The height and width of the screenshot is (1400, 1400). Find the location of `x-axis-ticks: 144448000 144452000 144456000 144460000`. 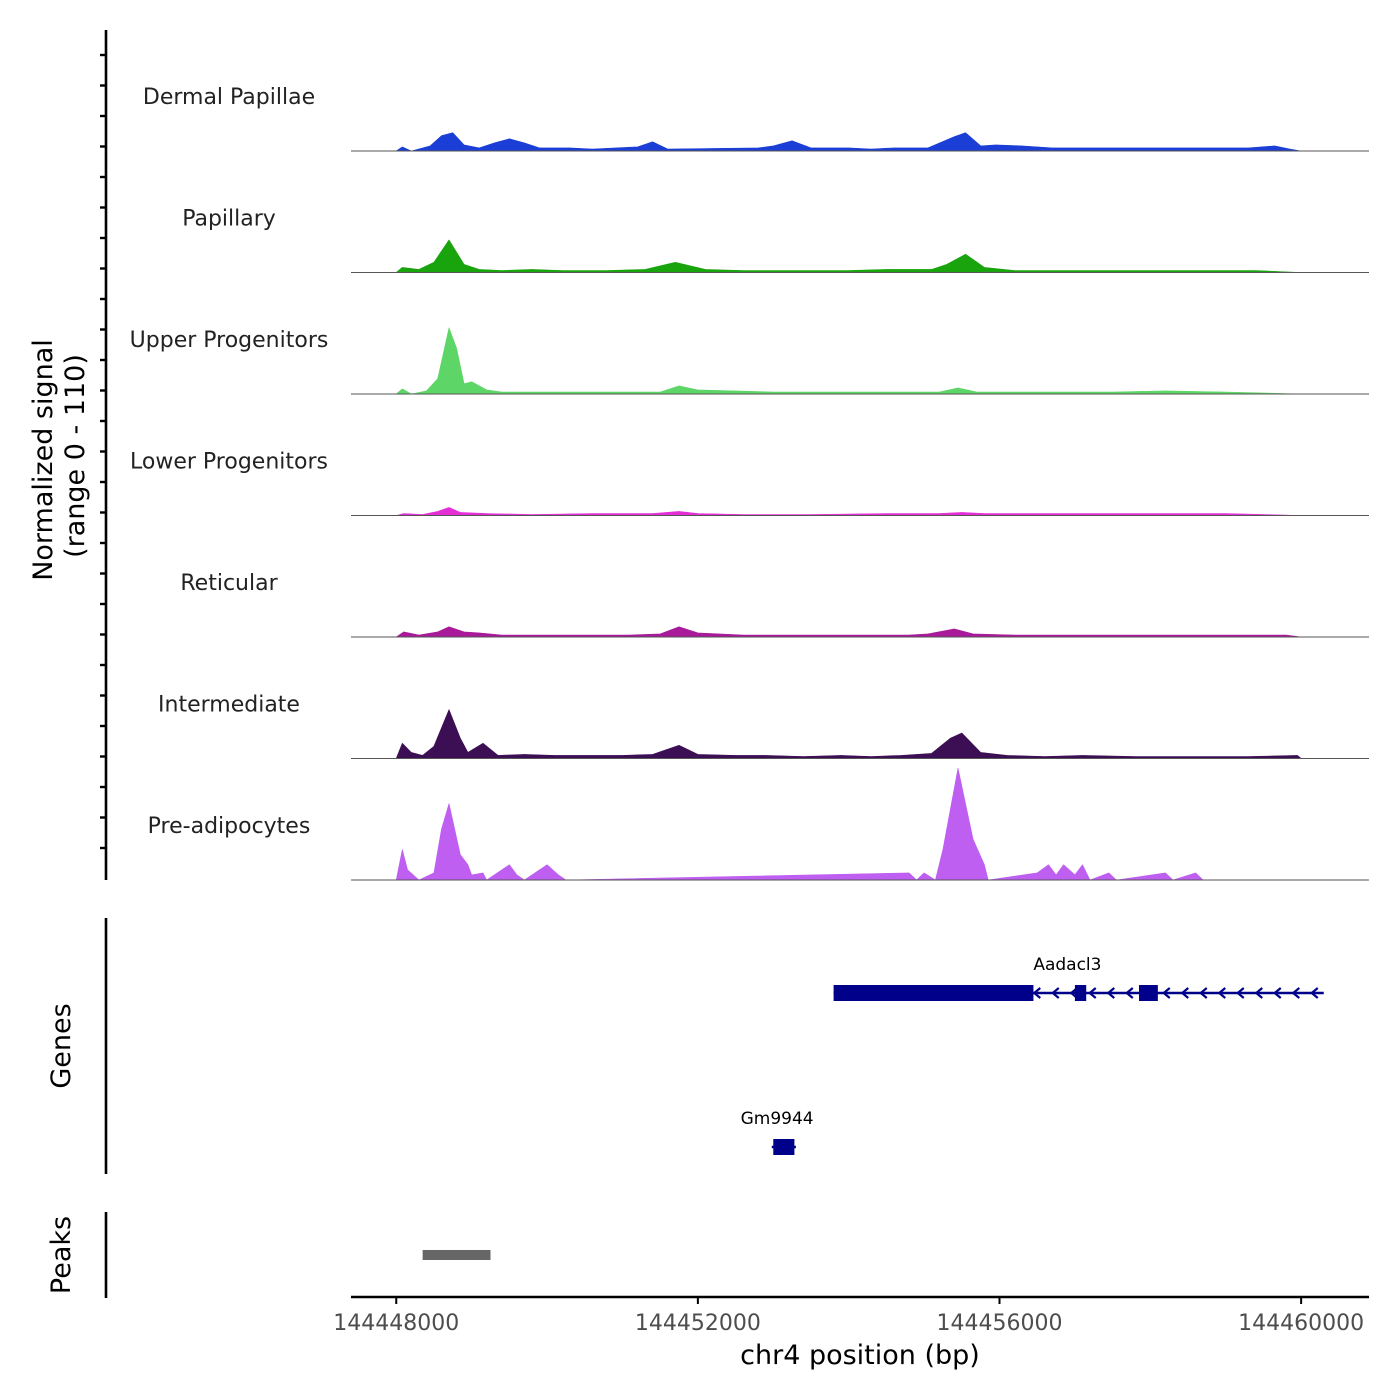

x-axis-ticks: 144448000 144452000 144456000 144460000 is located at coordinates (848, 1316).